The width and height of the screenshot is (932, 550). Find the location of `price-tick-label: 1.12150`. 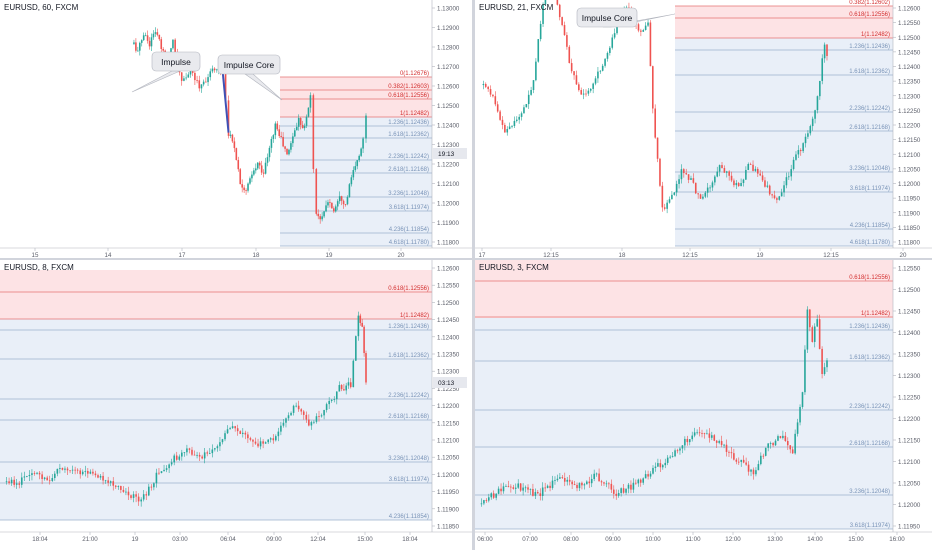

price-tick-label: 1.12150 is located at coordinates (909, 140).